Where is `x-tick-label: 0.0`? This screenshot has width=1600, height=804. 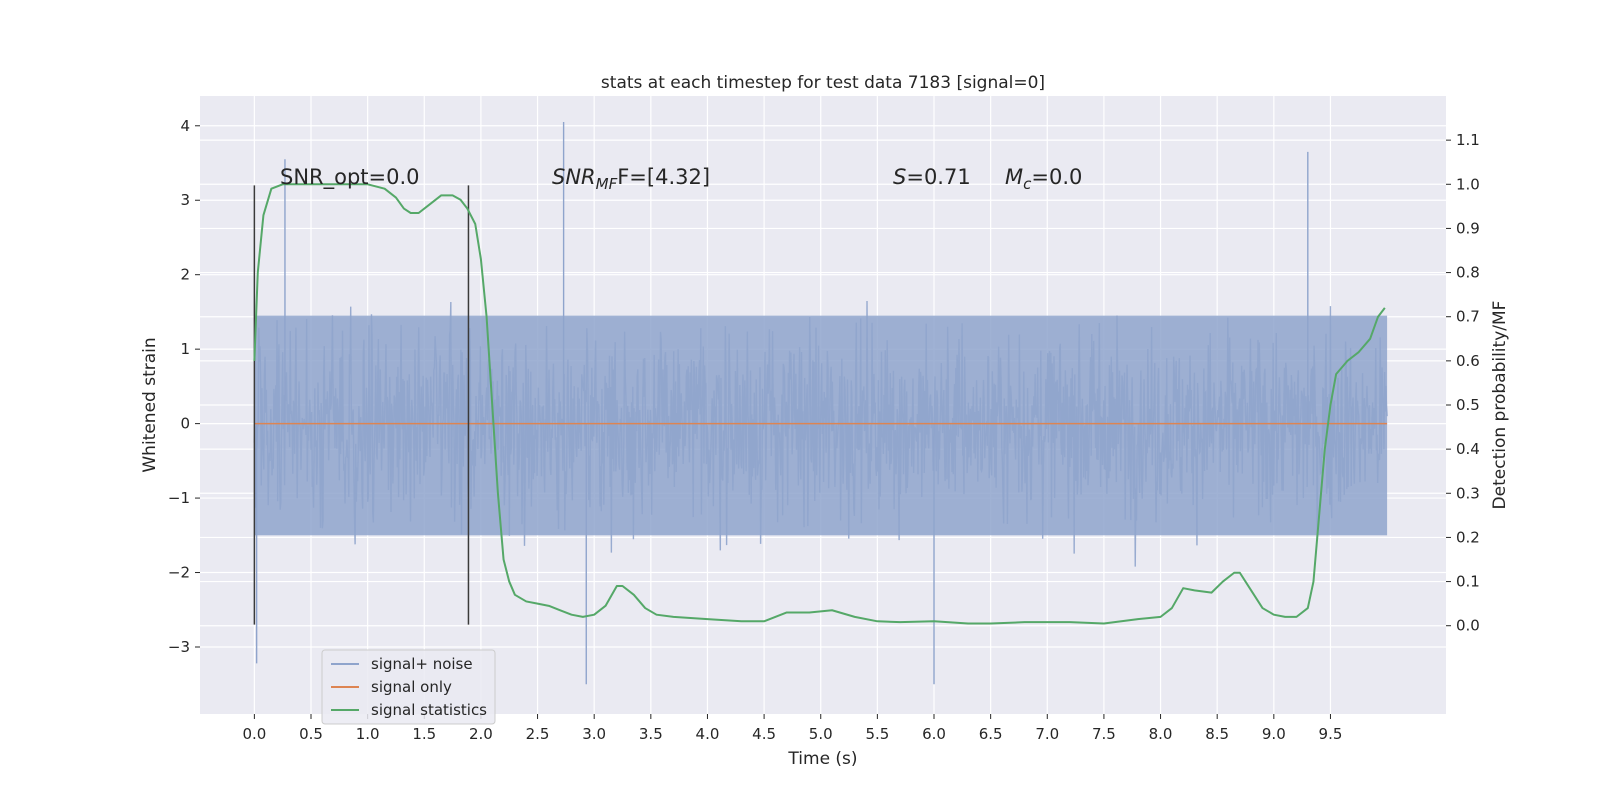
x-tick-label: 0.0 is located at coordinates (254, 734).